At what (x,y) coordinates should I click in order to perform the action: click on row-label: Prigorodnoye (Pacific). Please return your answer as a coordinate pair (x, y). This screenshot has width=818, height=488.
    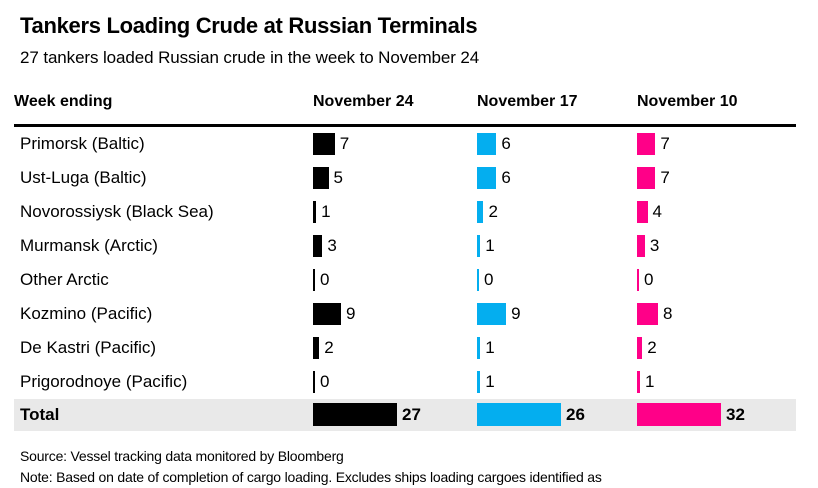
    Looking at the image, I should click on (104, 381).